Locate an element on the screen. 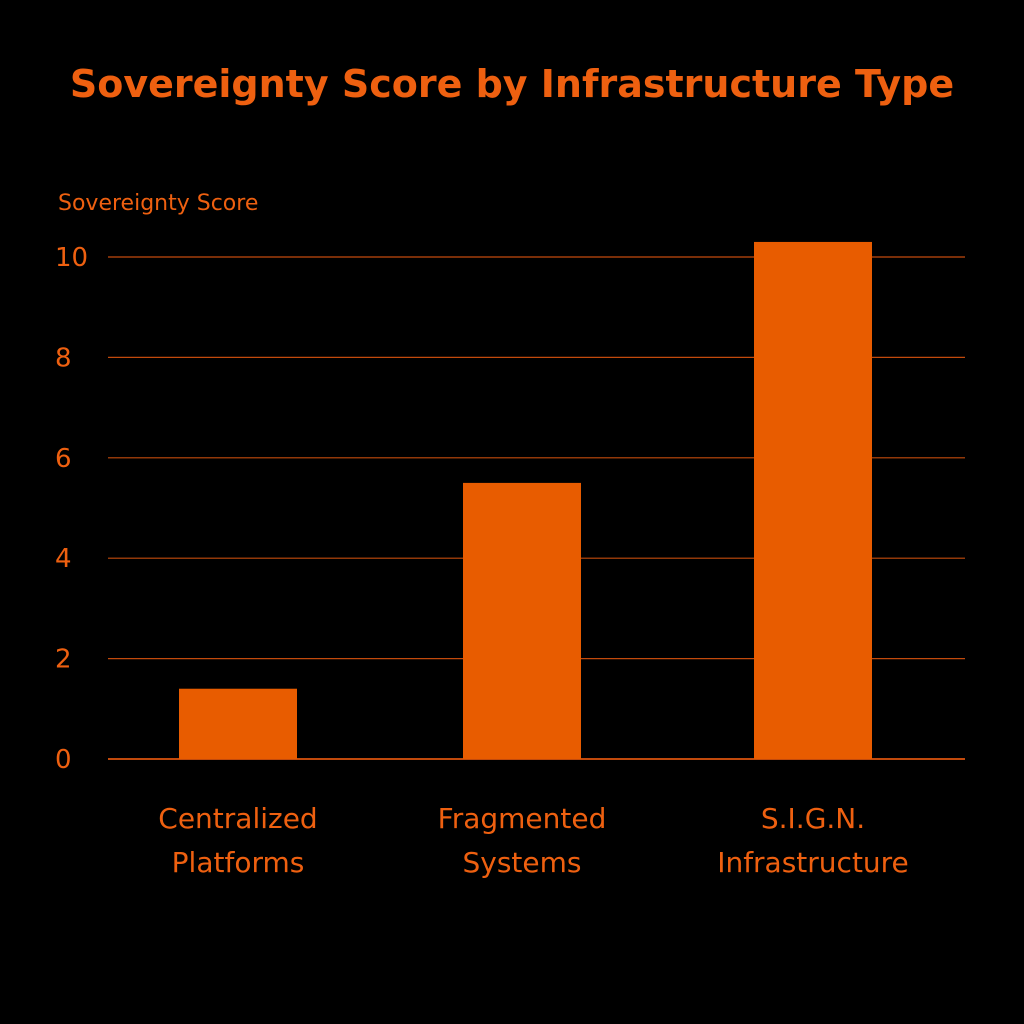 The width and height of the screenshot is (1024, 1024). y-tick-label: 2 is located at coordinates (63, 660).